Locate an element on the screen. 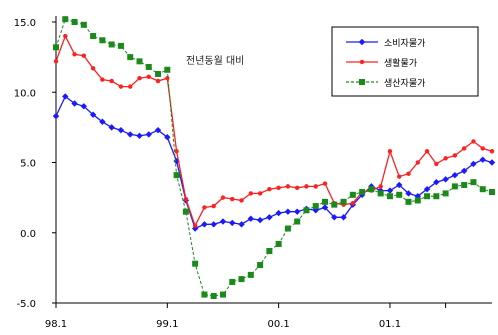  legend-box is located at coordinates (405, 61).